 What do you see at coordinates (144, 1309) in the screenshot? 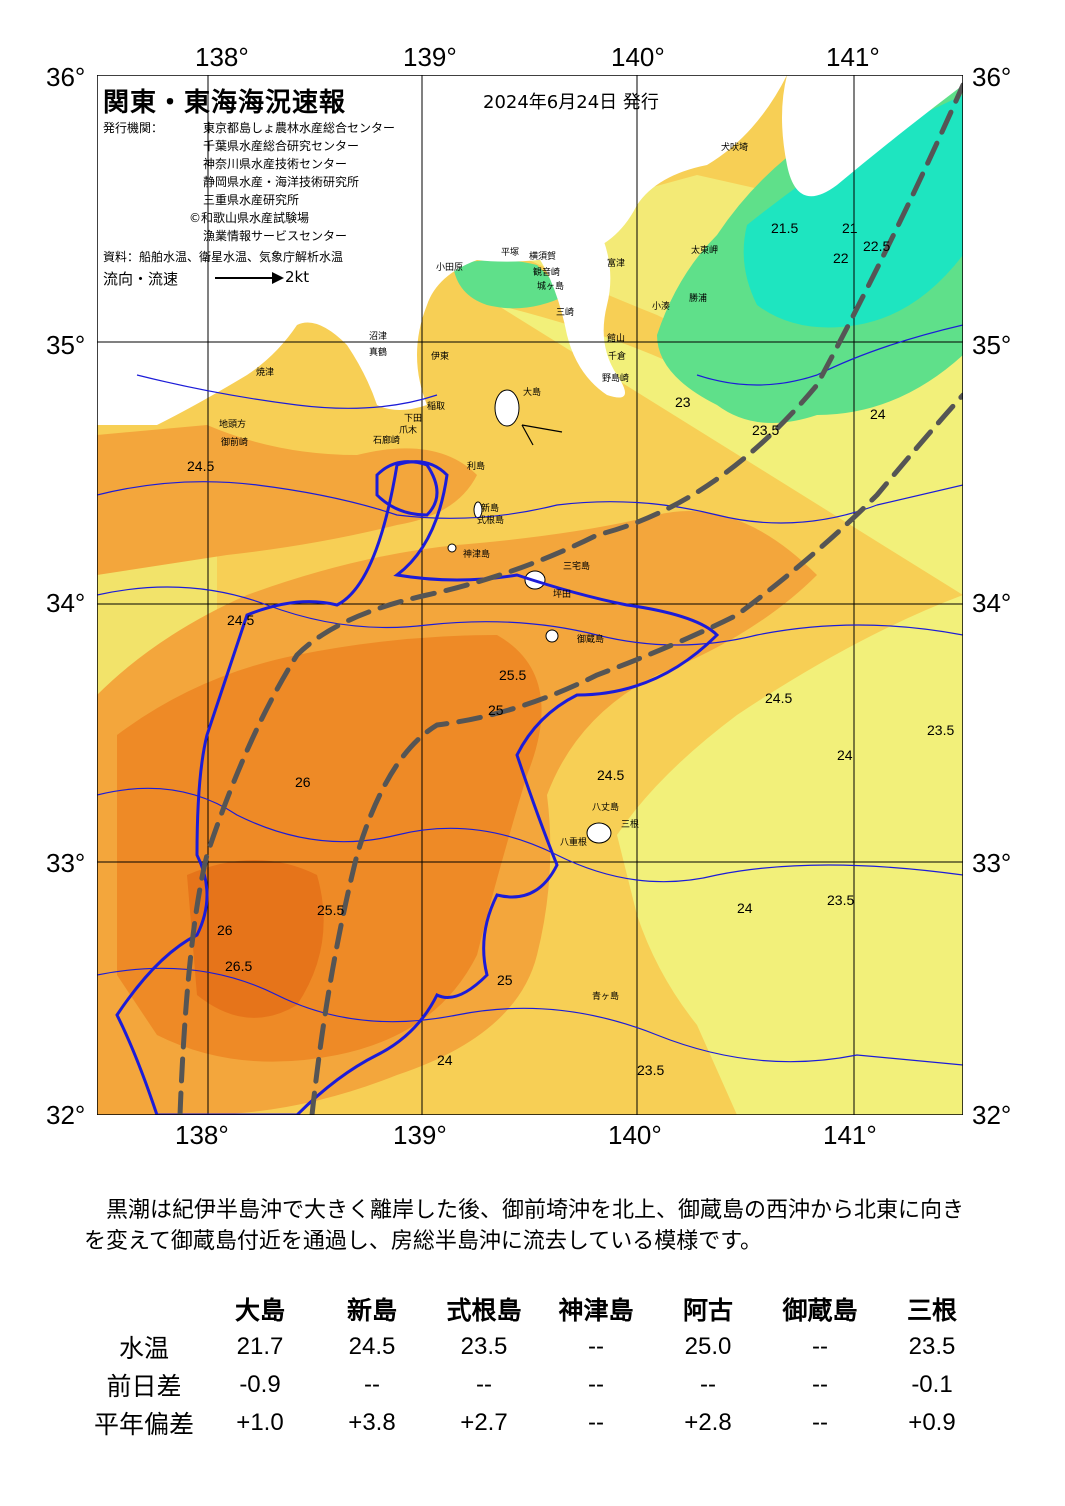
I see `table-corner` at bounding box center [144, 1309].